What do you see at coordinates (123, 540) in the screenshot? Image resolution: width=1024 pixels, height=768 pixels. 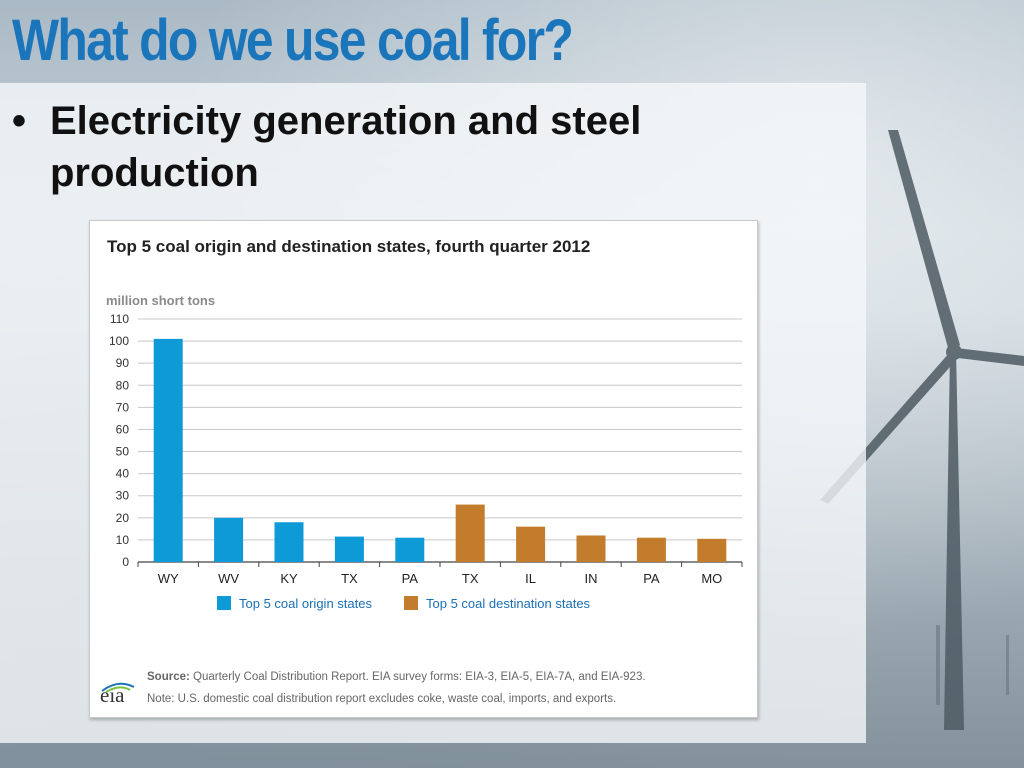 I see `y-tick-label: 10` at bounding box center [123, 540].